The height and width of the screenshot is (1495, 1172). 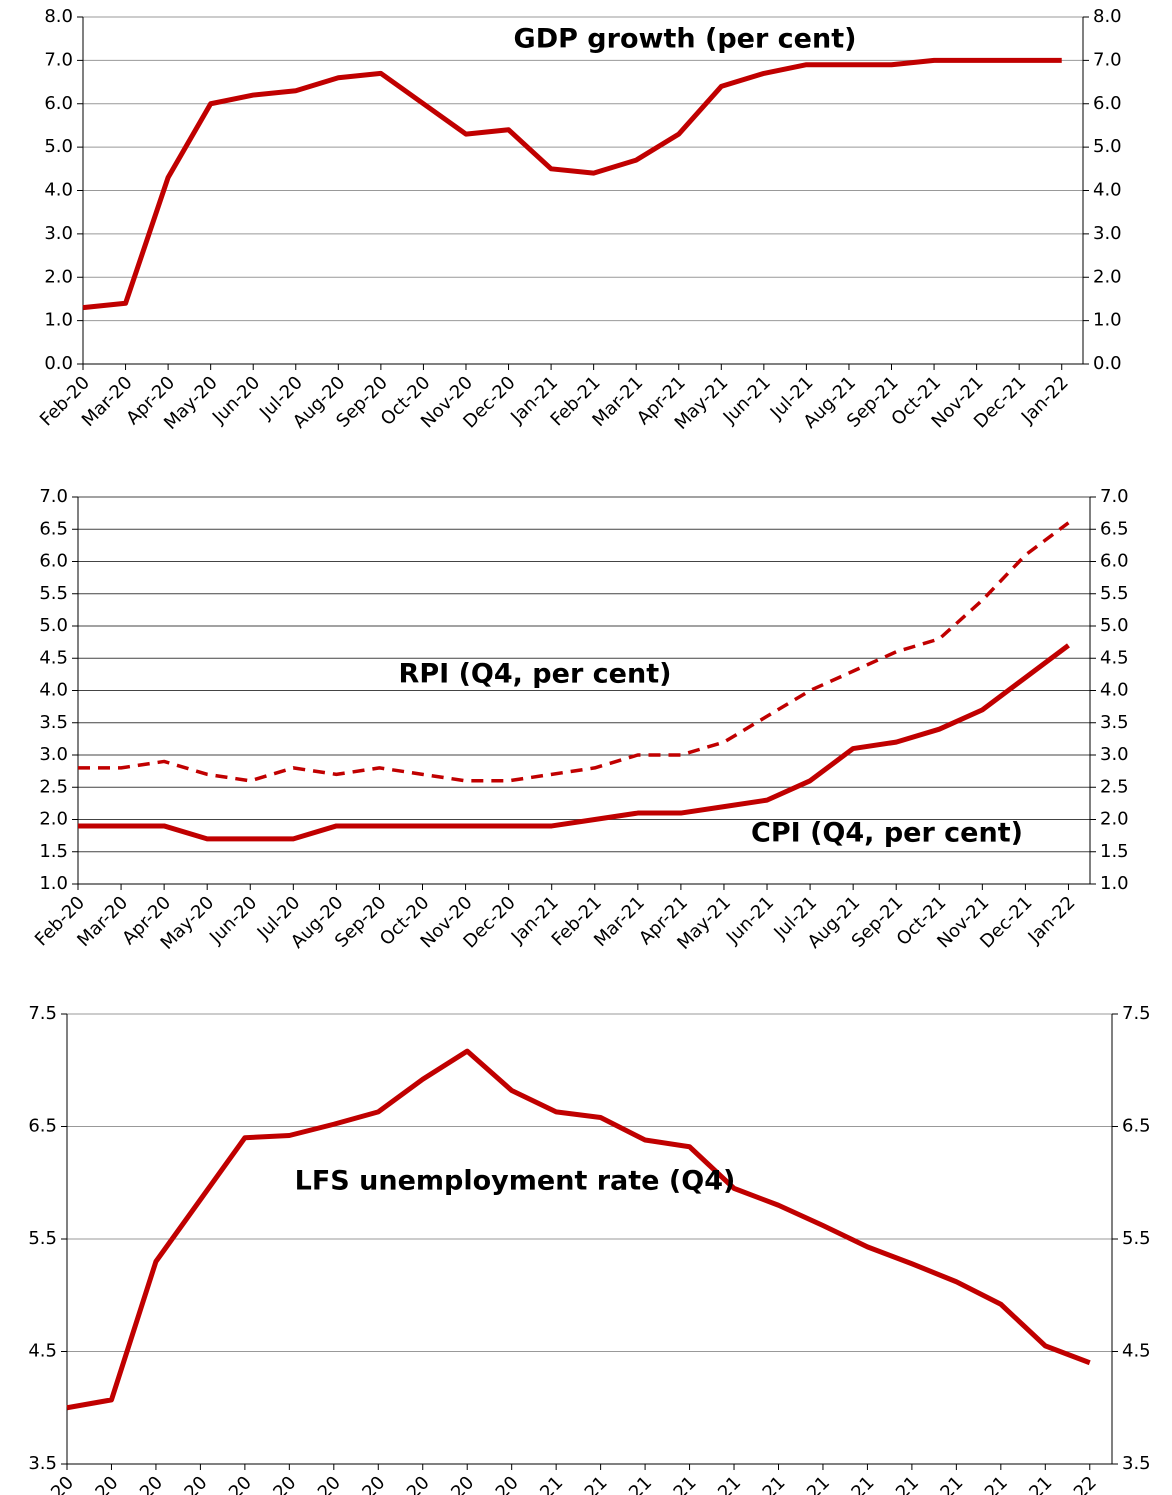 I want to click on y2-tick-label: 7.5, so click(x=1136, y=1013).